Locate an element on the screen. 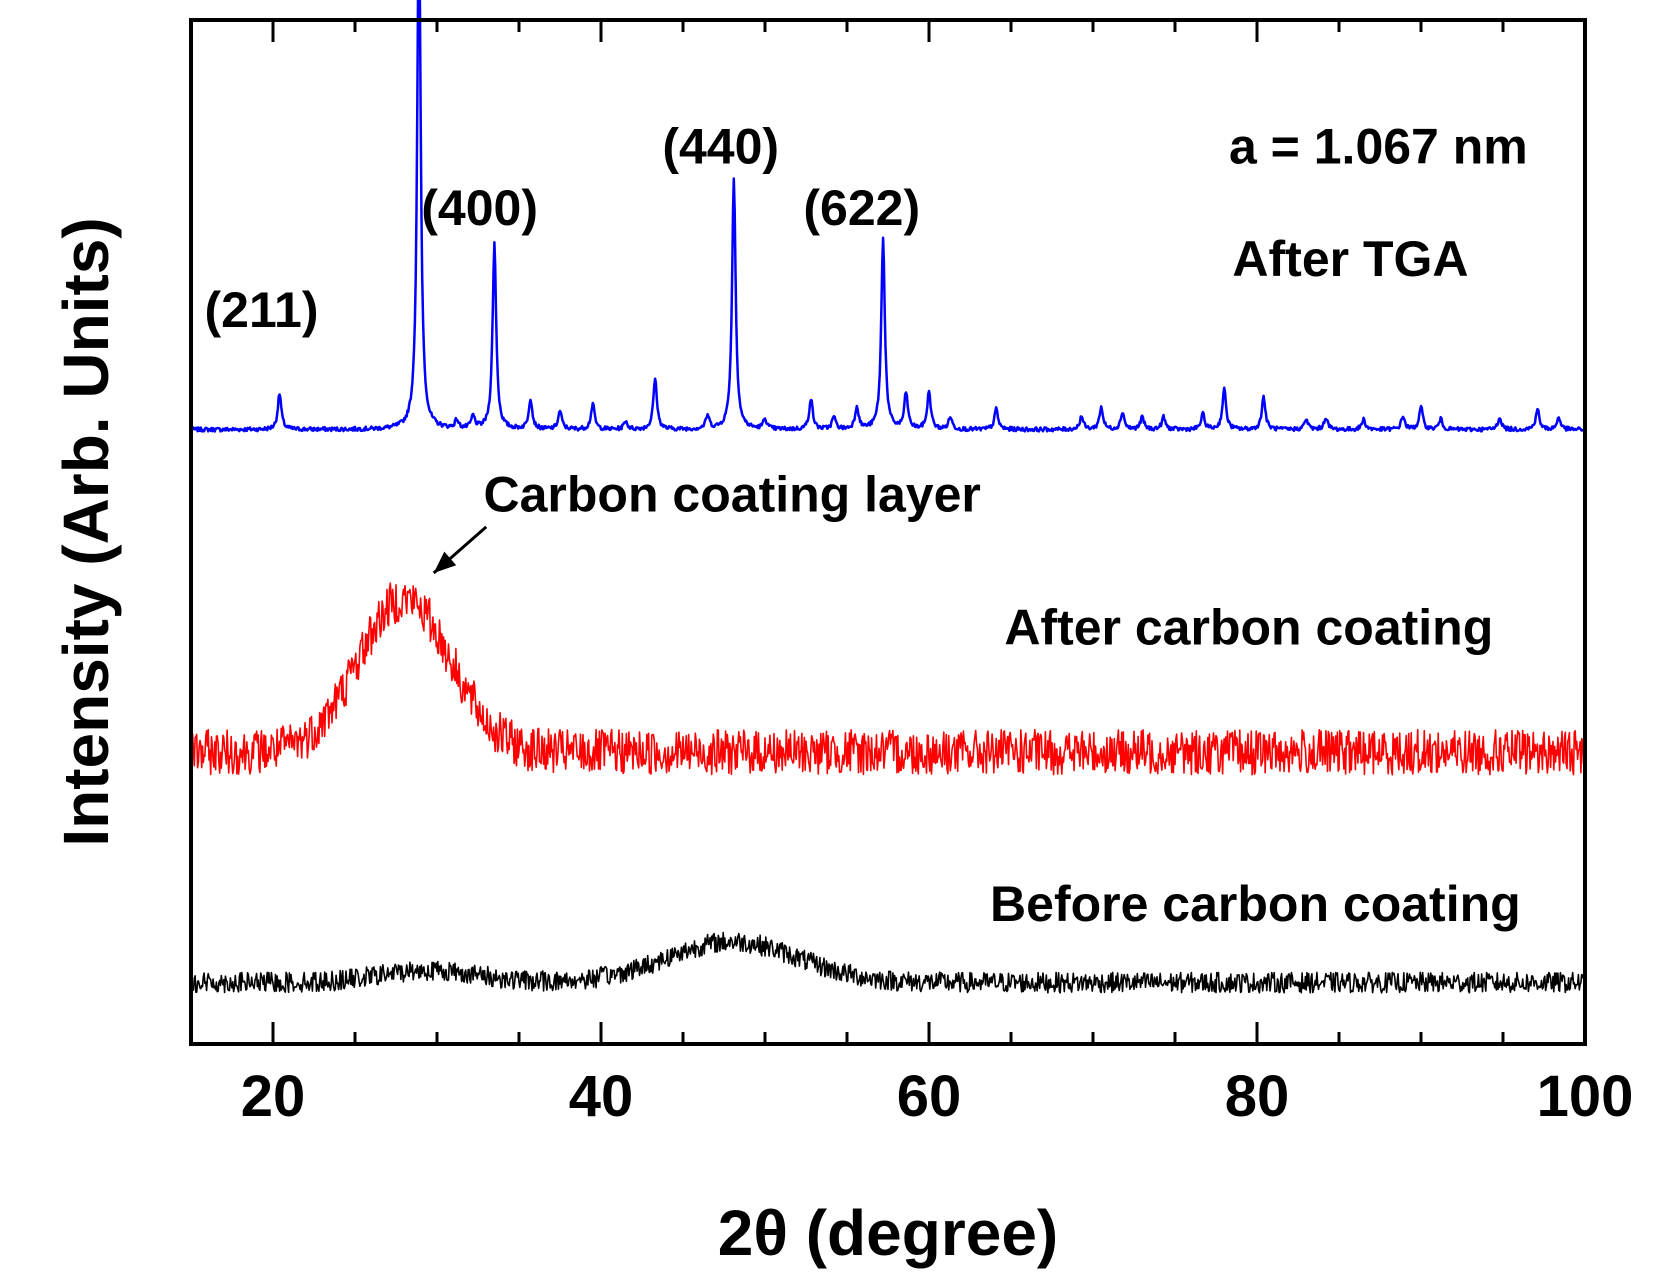  series-line-after-carbon-coating is located at coordinates (888, 679).